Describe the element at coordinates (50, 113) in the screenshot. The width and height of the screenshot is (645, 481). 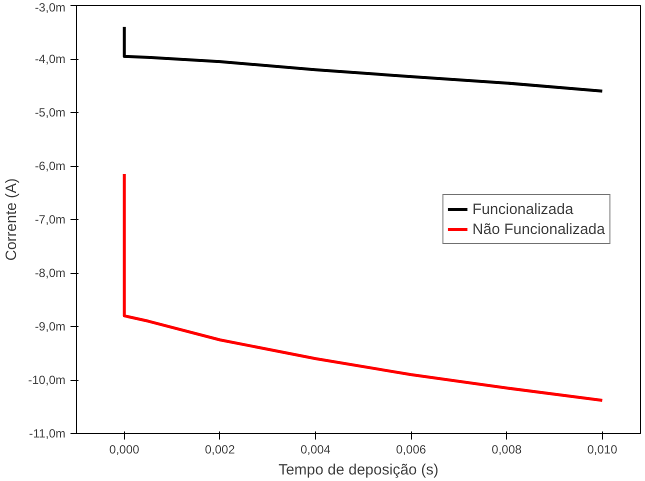
I see `y-tick-label: -5,0m` at that location.